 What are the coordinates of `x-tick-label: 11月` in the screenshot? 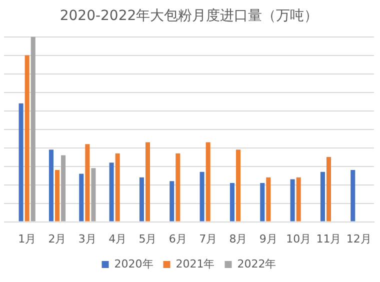 It's located at (329, 239).